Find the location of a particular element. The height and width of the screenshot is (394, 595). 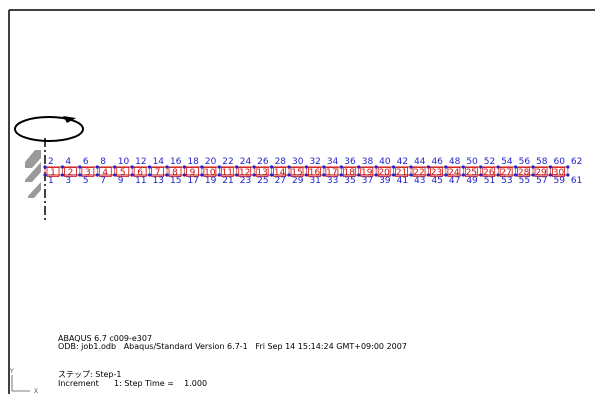

node-label: 7 is located at coordinates (103, 181).